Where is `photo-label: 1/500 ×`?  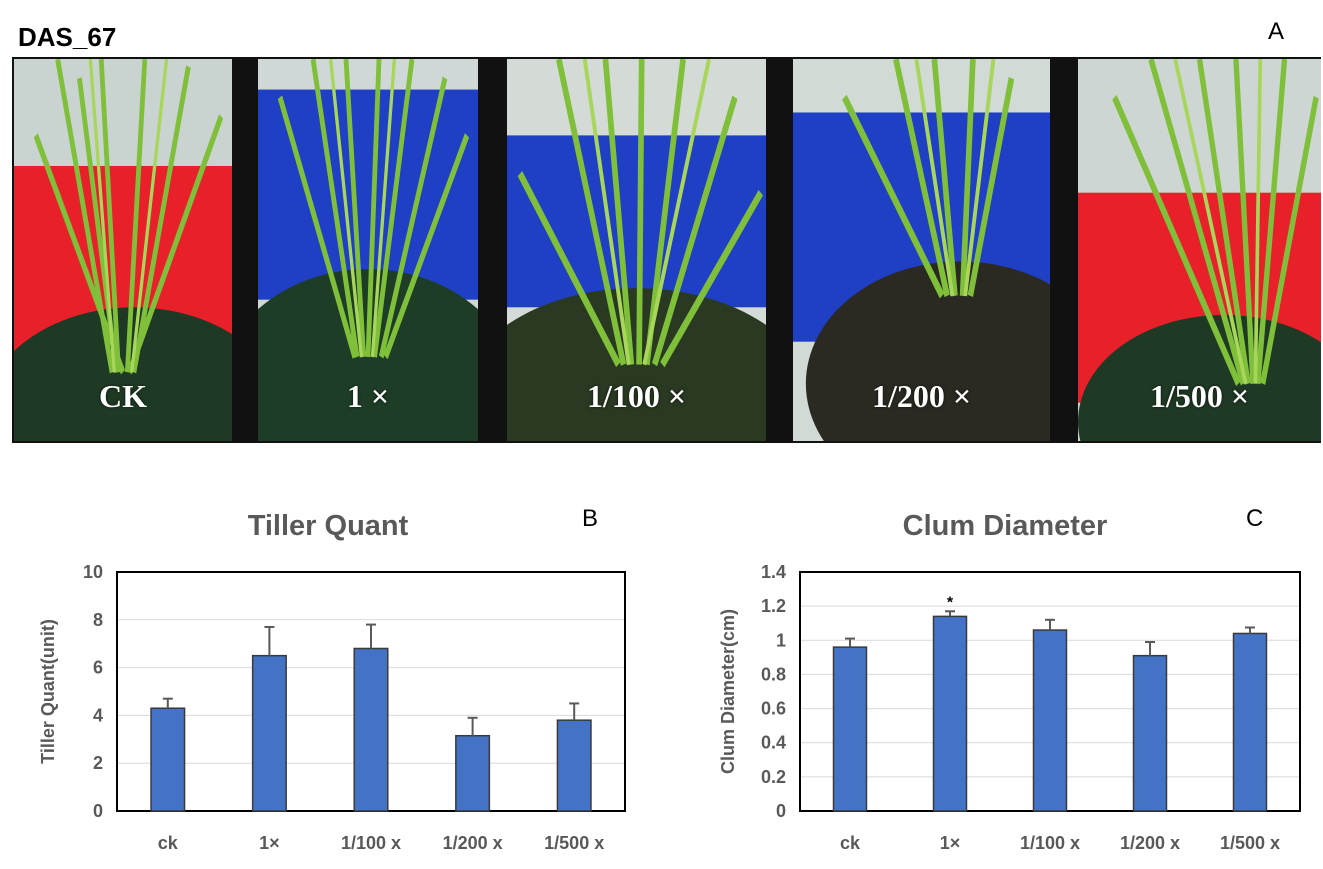
photo-label: 1/500 × is located at coordinates (1199, 396).